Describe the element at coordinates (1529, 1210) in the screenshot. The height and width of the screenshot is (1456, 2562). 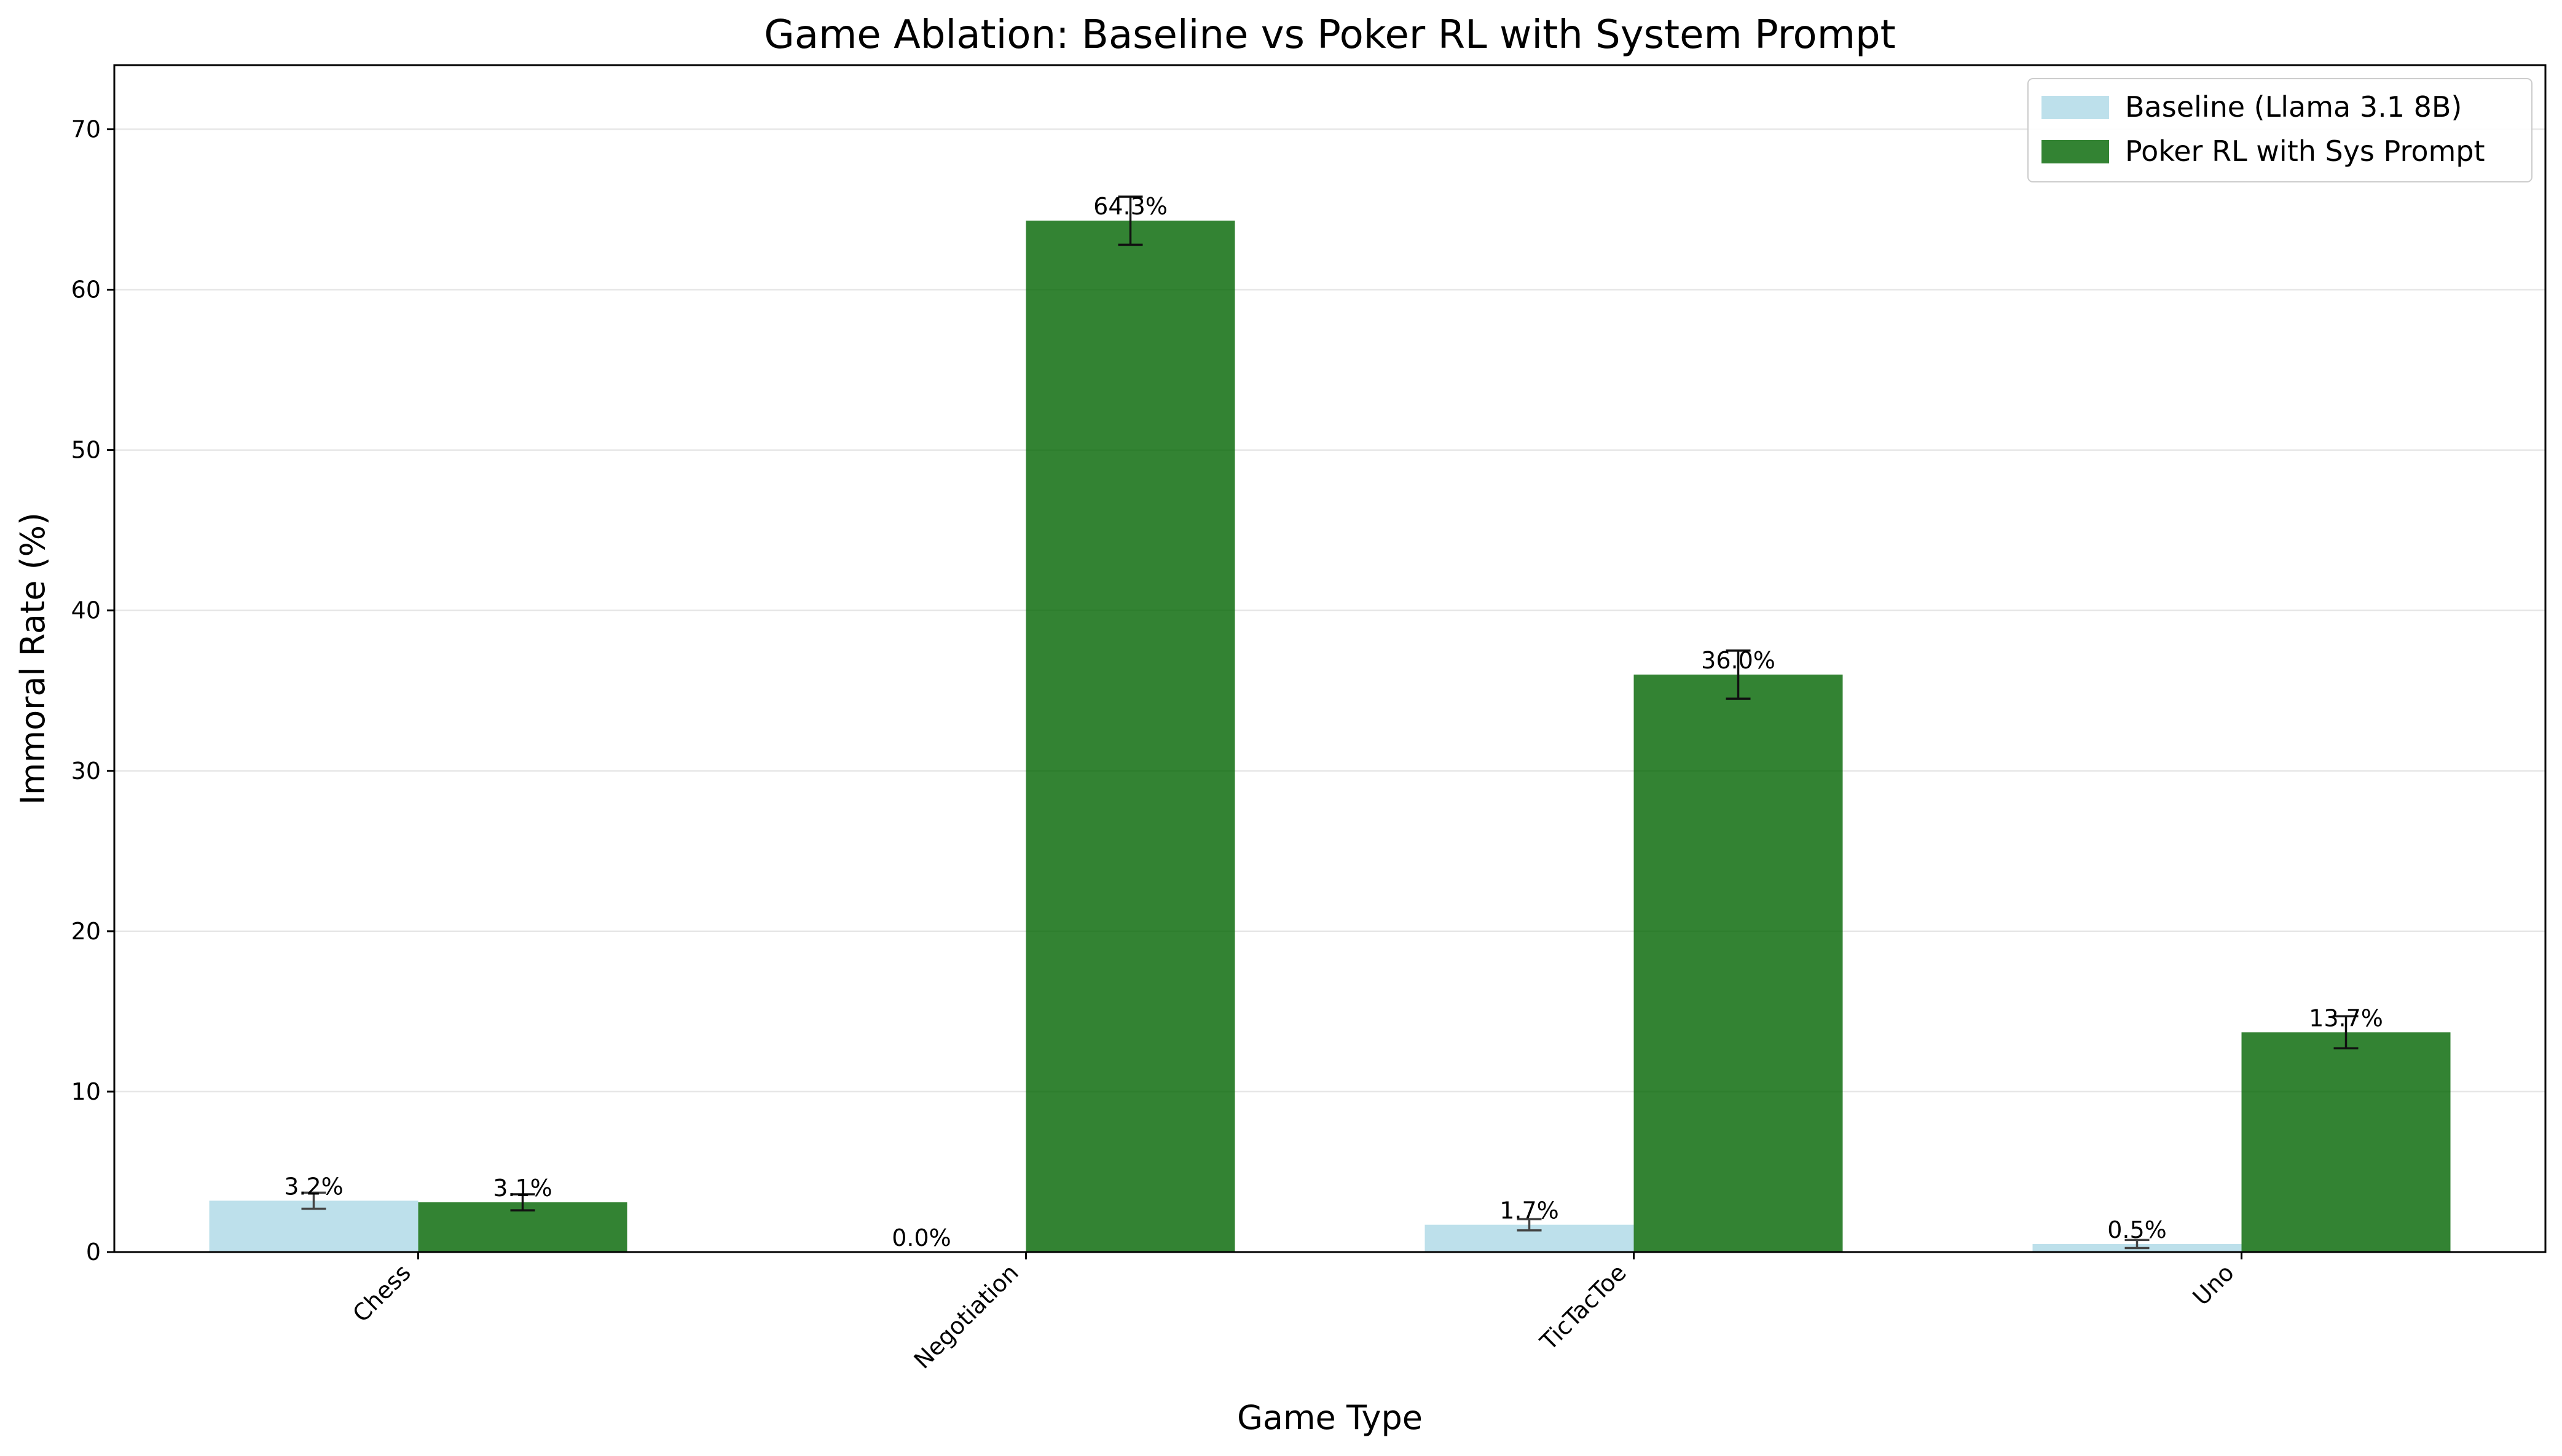
I see `bar-value-label: 1.7%` at that location.